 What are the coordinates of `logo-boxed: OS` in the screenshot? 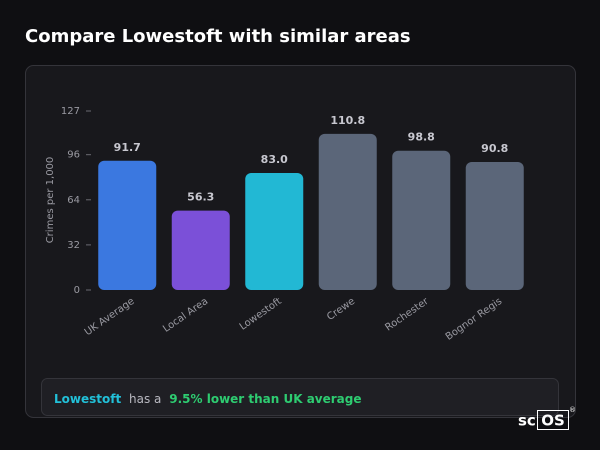 It's located at (553, 421).